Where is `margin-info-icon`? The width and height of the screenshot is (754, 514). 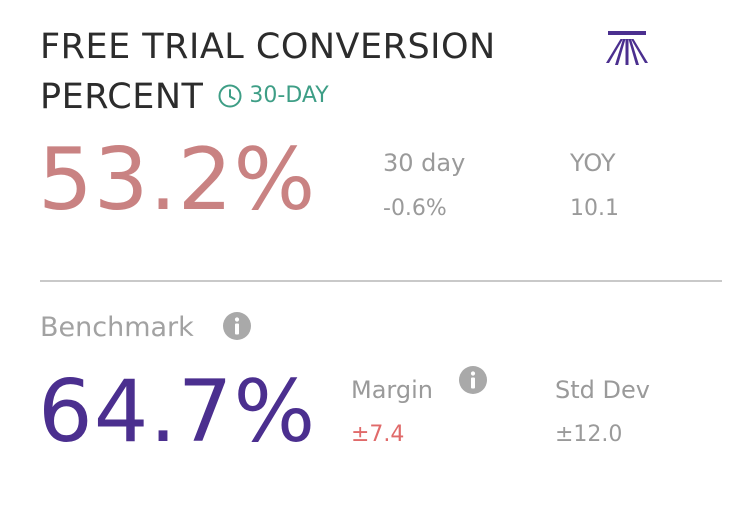 margin-info-icon is located at coordinates (473, 380).